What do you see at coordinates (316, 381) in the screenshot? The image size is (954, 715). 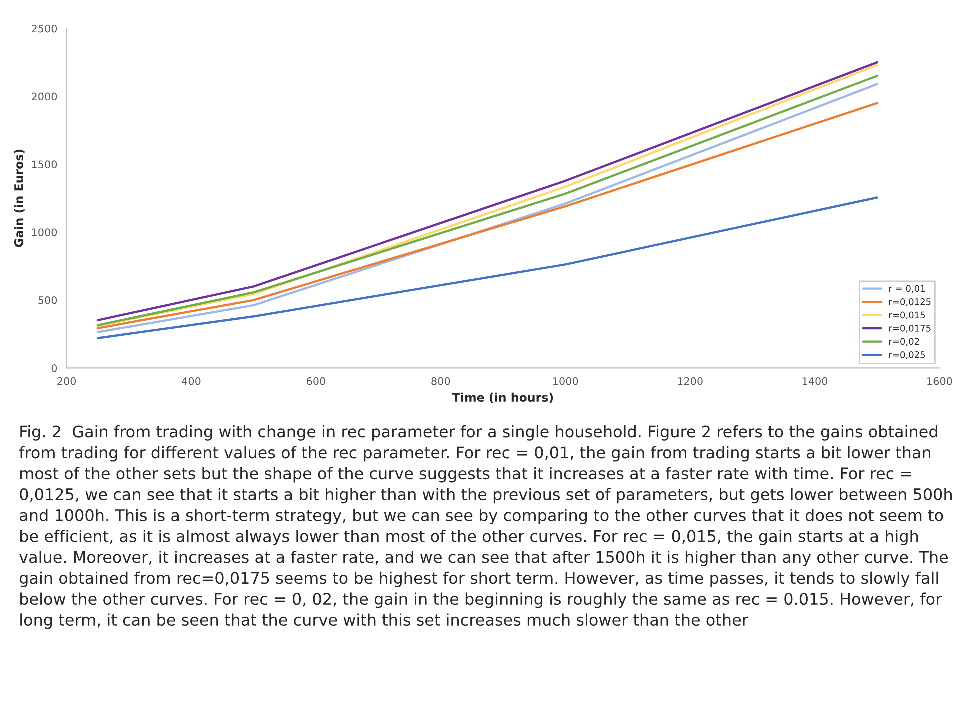 I see `x-tick-label: 600` at bounding box center [316, 381].